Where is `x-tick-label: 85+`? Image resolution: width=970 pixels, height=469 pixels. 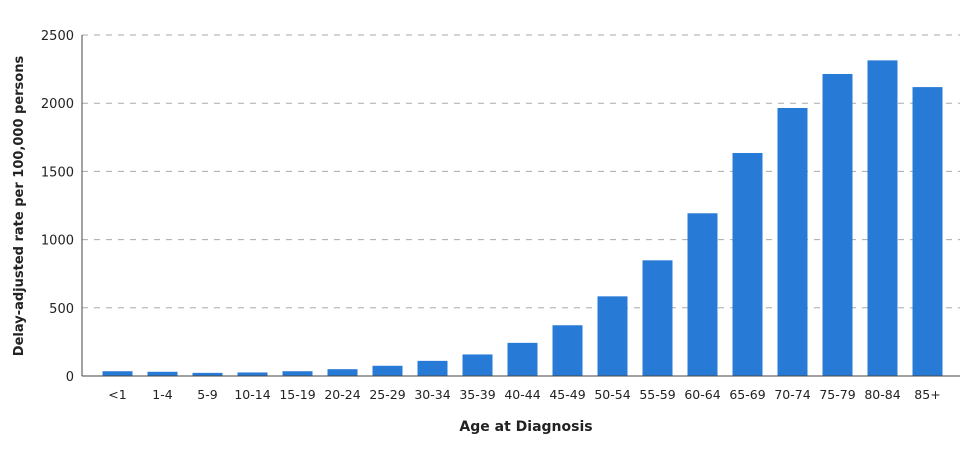 x-tick-label: 85+ is located at coordinates (927, 394).